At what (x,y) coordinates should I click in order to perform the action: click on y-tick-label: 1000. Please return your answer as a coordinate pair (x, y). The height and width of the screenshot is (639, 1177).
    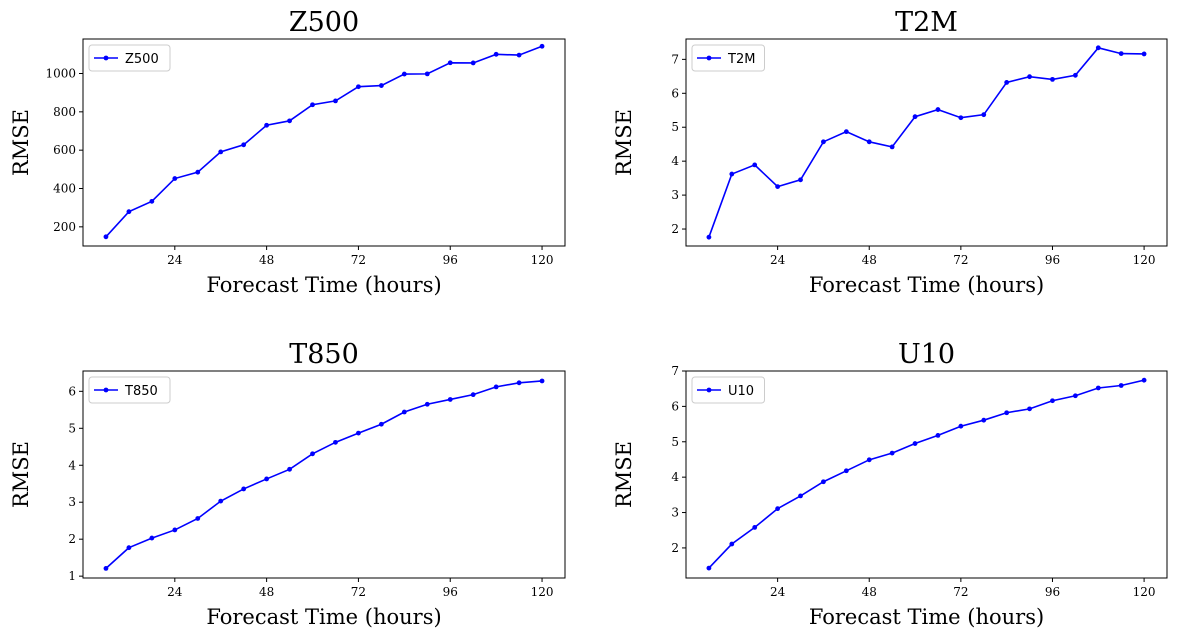
    Looking at the image, I should click on (60, 74).